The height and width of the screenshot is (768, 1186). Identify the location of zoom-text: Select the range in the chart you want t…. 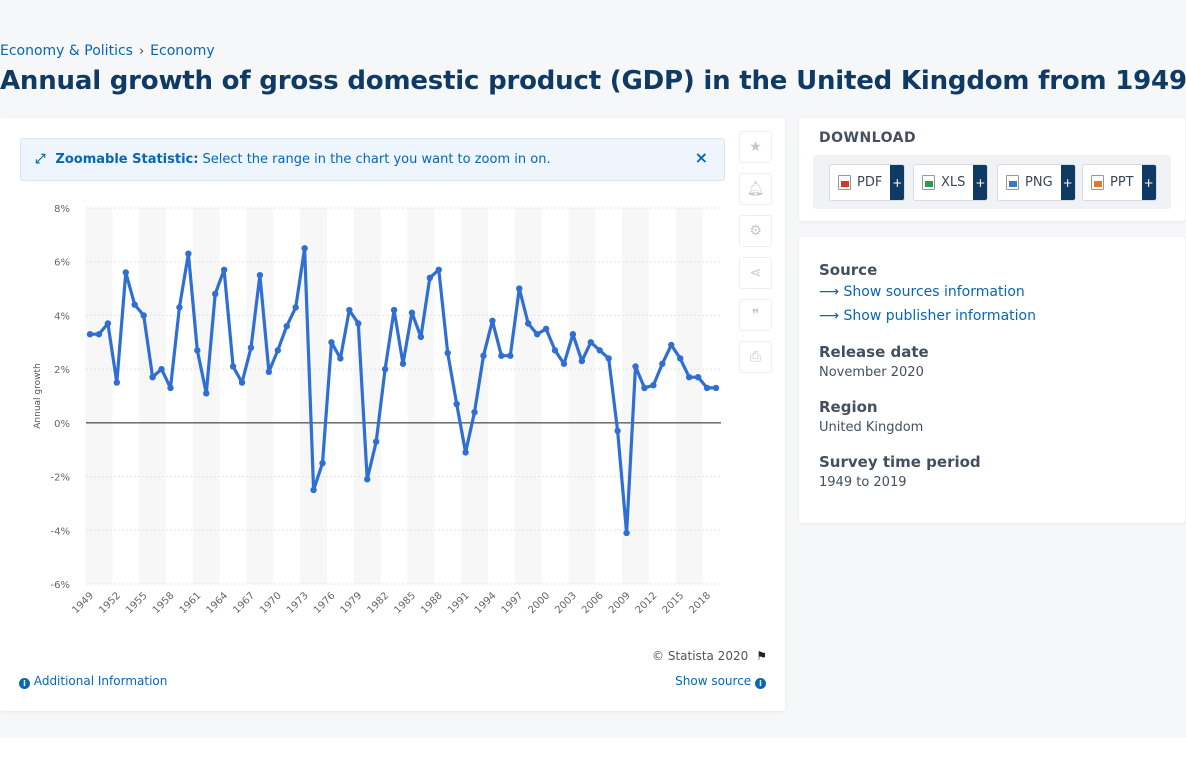
(376, 159).